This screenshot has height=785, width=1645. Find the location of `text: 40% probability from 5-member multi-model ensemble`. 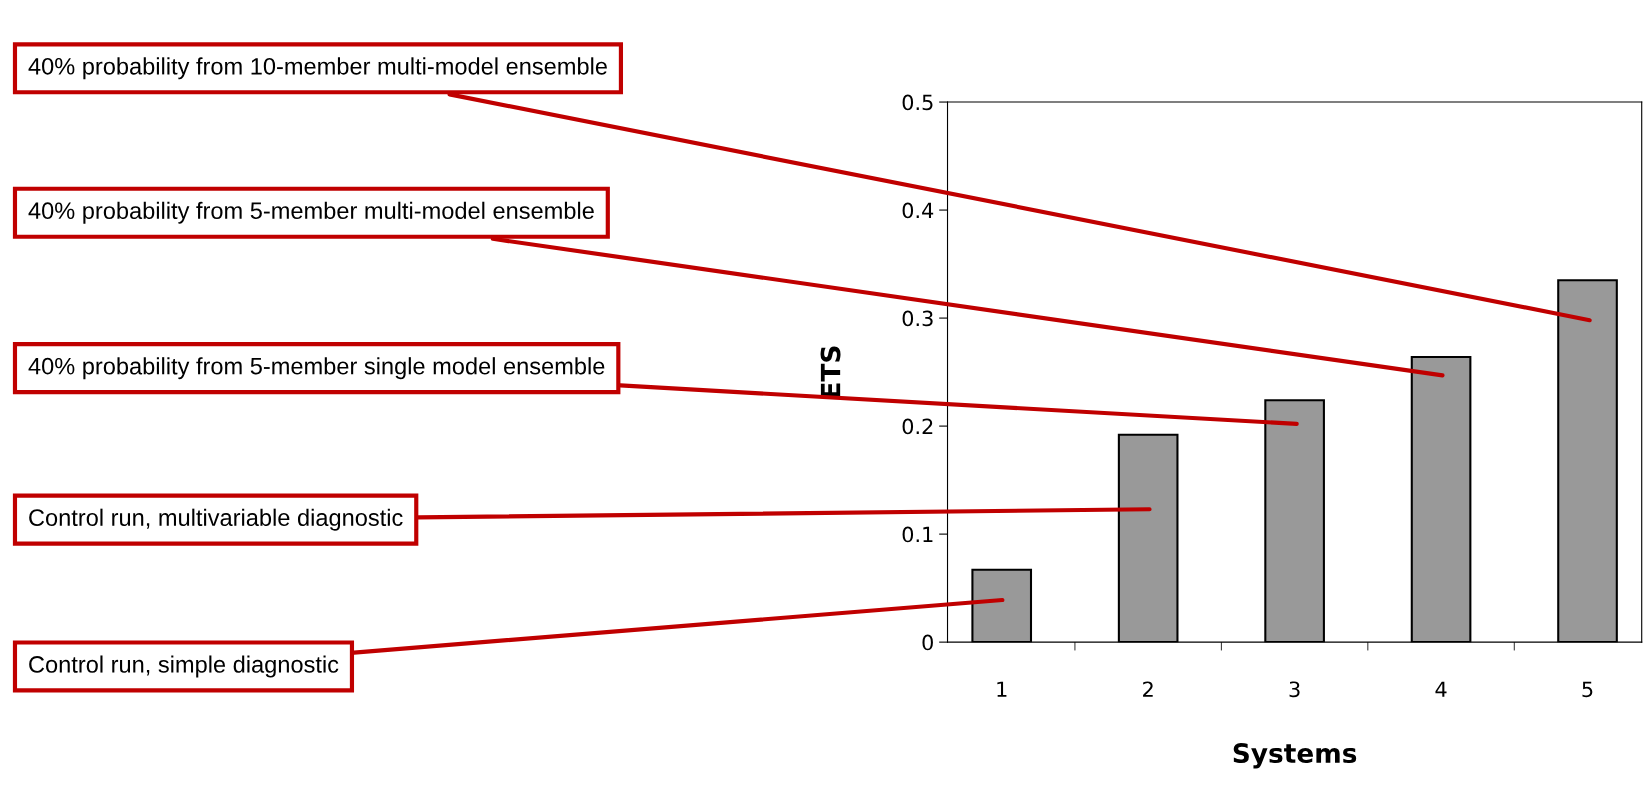

text: 40% probability from 5-member multi-model ensemble is located at coordinates (311, 212).